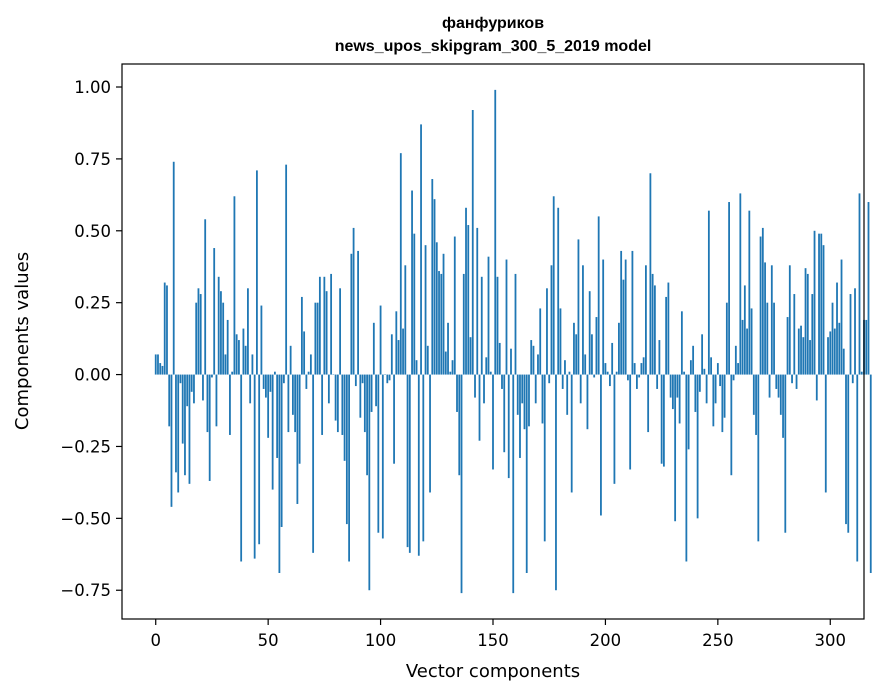 The width and height of the screenshot is (880, 696). What do you see at coordinates (91, 339) in the screenshot?
I see `y-axis-ticks: −0.75 −0.50 −0.25 0.00 0.25 0.50 0.75 1.00` at bounding box center [91, 339].